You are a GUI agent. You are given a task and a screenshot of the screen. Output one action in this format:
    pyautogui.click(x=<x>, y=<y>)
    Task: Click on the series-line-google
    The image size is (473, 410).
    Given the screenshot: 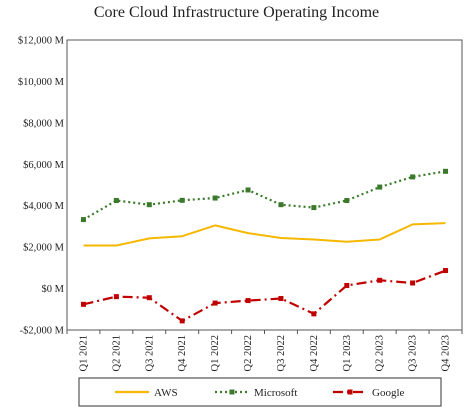 What is the action you would take?
    pyautogui.click(x=264, y=295)
    